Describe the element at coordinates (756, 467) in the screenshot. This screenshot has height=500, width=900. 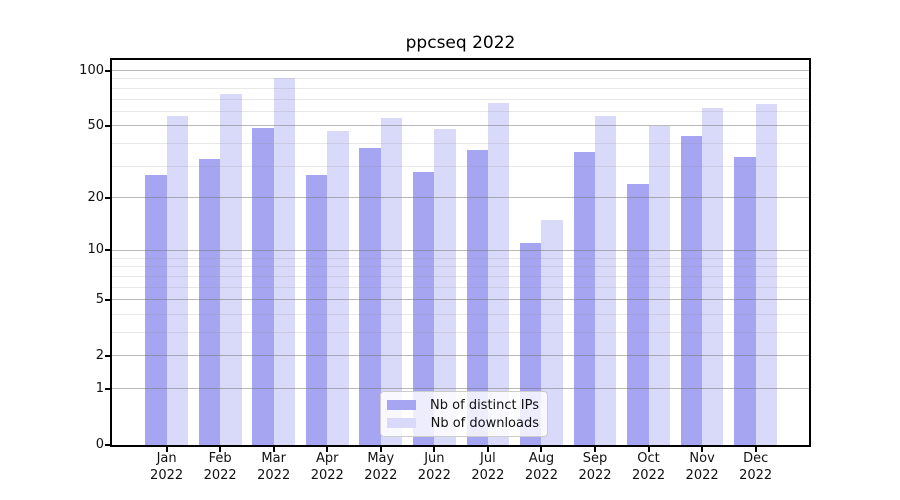
I see `x-tick-label-dec: Dec 2022` at that location.